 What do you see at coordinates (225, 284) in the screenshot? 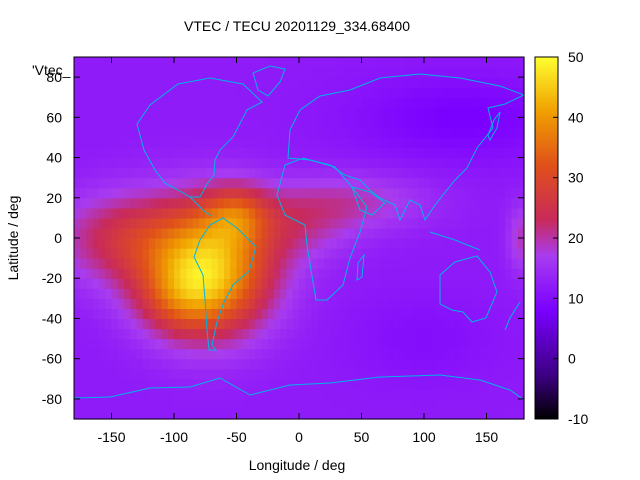
I see `coastline-south-america` at bounding box center [225, 284].